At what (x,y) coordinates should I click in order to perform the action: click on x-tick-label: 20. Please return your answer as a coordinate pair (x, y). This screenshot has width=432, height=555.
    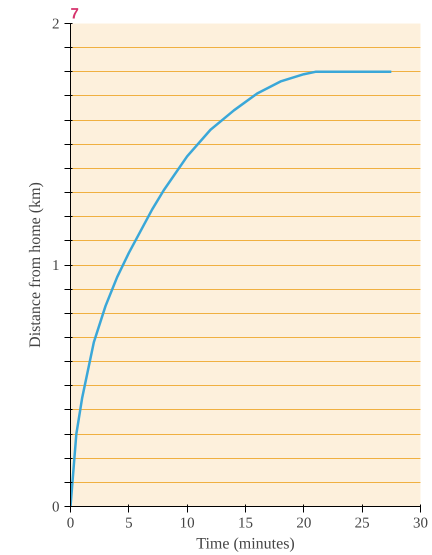
    Looking at the image, I should click on (304, 524).